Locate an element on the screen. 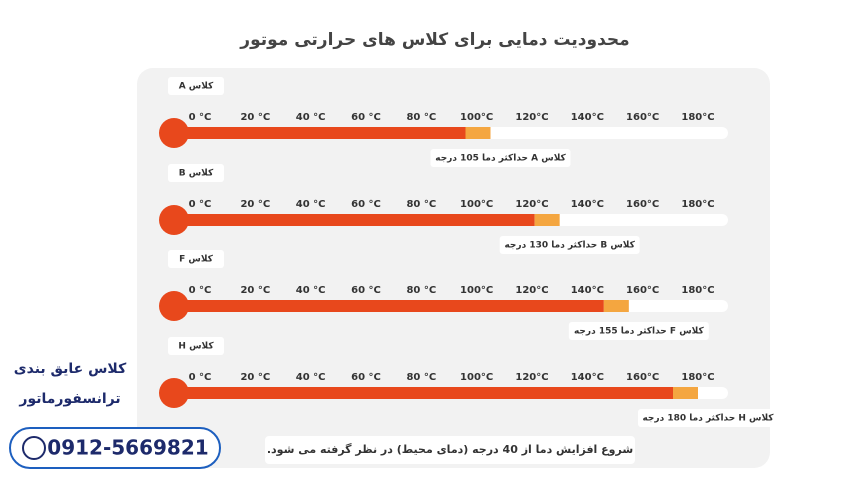 The height and width of the screenshot is (480, 853). phone: 0912-5669821 is located at coordinates (127, 448).